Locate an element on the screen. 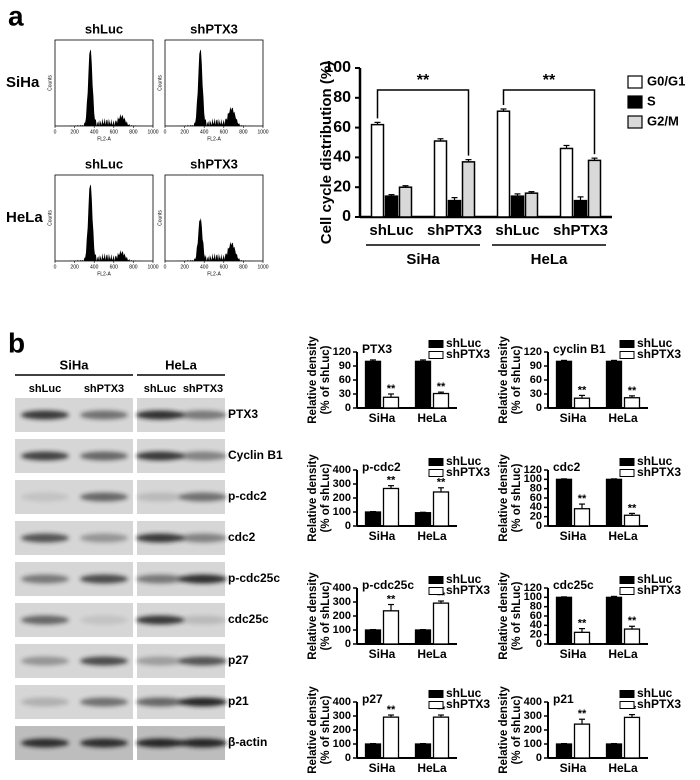 This screenshot has width=700, height=780. chart-title: p21 is located at coordinates (563, 699).